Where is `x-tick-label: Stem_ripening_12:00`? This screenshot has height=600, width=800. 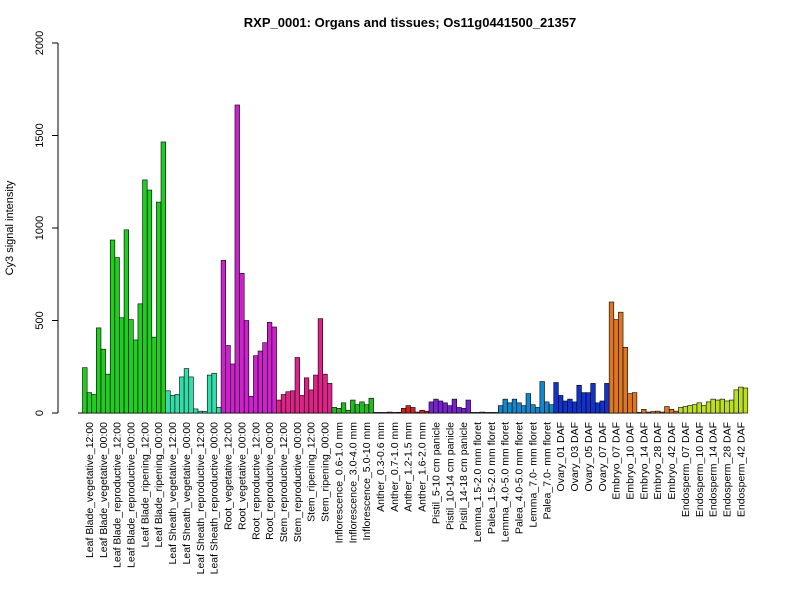 x-tick-label: Stem_ripening_12:00 is located at coordinates (312, 472).